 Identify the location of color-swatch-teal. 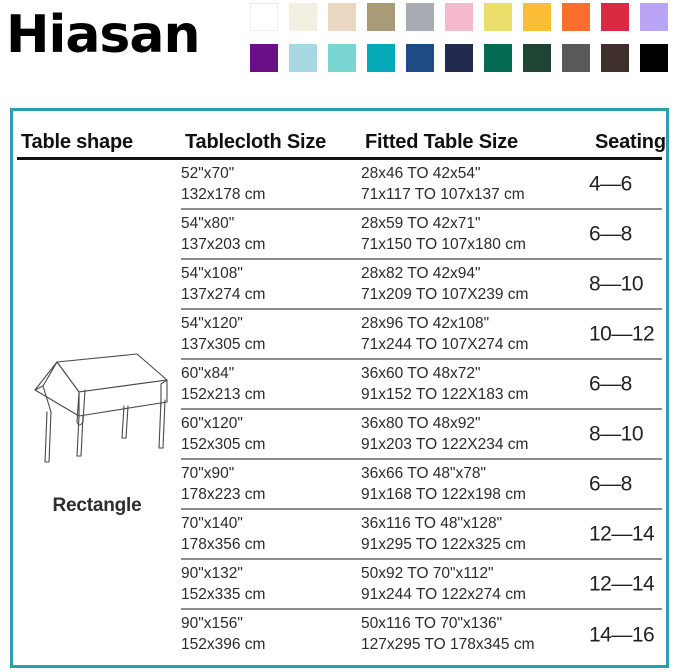
(381, 58).